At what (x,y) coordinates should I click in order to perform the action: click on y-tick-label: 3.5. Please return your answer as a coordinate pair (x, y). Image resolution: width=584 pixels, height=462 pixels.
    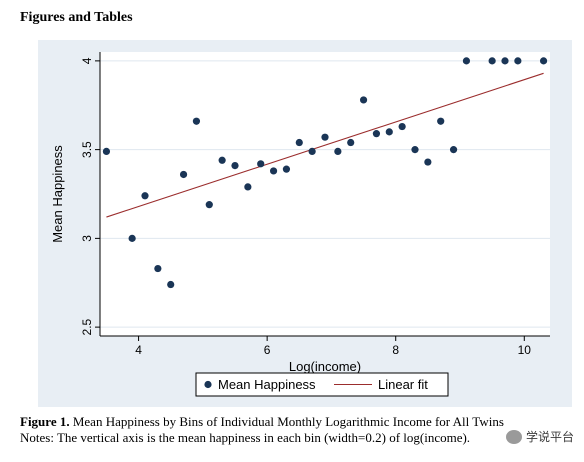
    Looking at the image, I should click on (87, 149).